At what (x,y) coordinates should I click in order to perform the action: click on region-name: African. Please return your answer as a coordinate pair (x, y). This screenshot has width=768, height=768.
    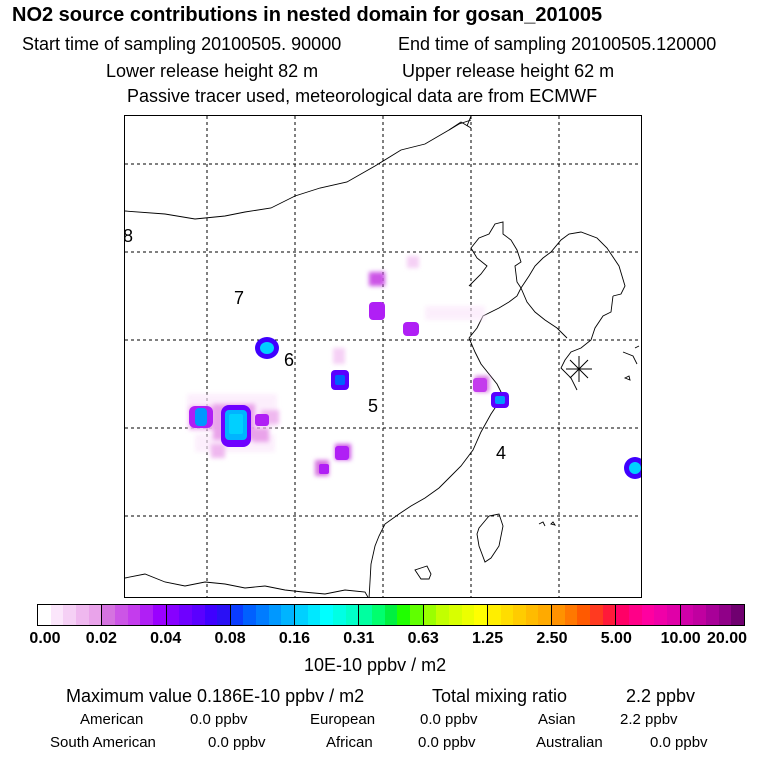
    Looking at the image, I should click on (349, 742).